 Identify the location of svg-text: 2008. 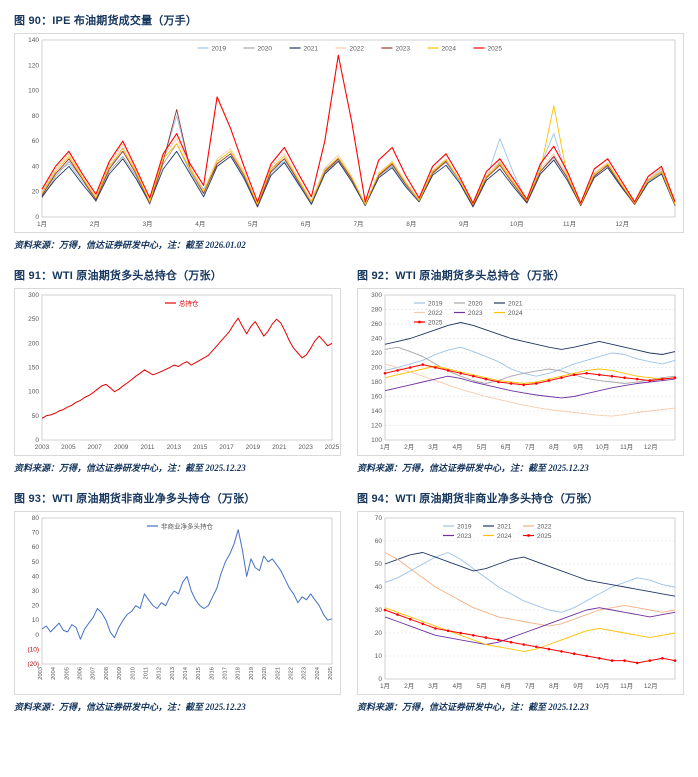
(107, 673).